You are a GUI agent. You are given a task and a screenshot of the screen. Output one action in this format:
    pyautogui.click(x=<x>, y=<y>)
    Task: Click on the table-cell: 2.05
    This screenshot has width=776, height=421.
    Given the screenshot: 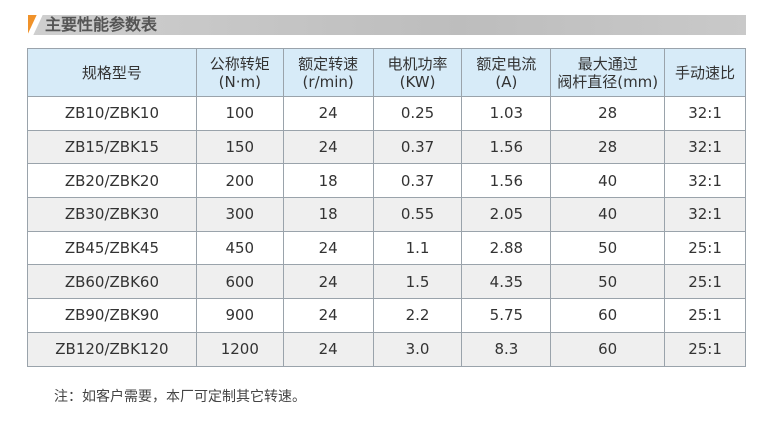 What is the action you would take?
    pyautogui.click(x=506, y=214)
    